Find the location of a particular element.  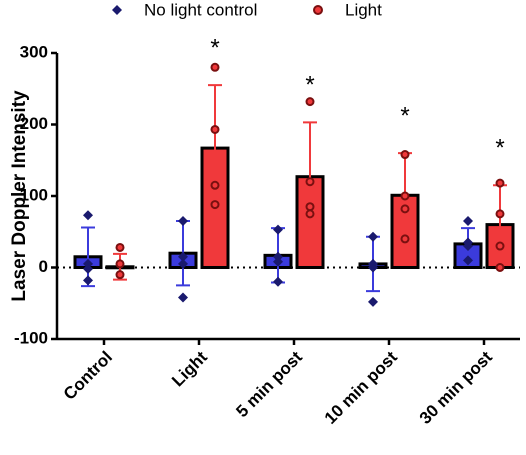

x-tick-label: 30 min post is located at coordinates (456, 387).